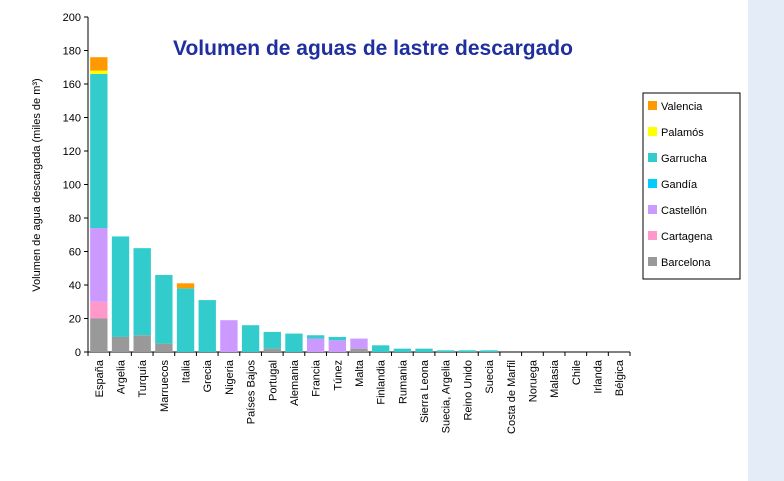  What do you see at coordinates (273, 380) in the screenshot?
I see `x-tick-label: Portugal` at bounding box center [273, 380].